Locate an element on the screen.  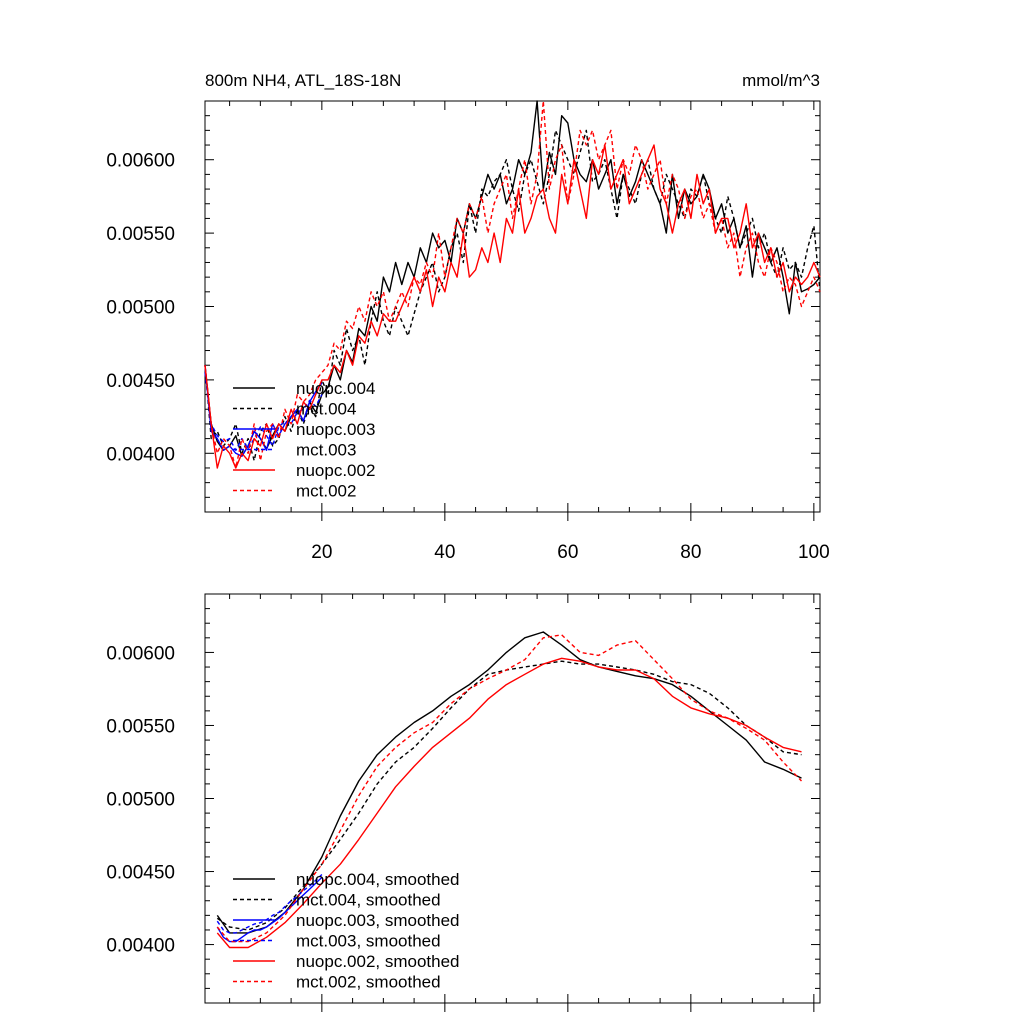
legend-label: nuopc.003, smoothed is located at coordinates (378, 920).